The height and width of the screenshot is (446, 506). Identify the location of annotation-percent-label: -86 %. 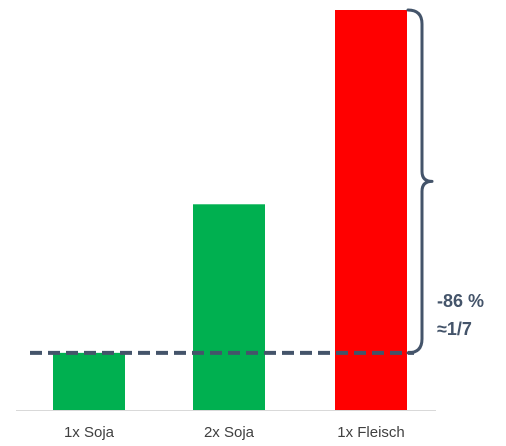
(460, 301).